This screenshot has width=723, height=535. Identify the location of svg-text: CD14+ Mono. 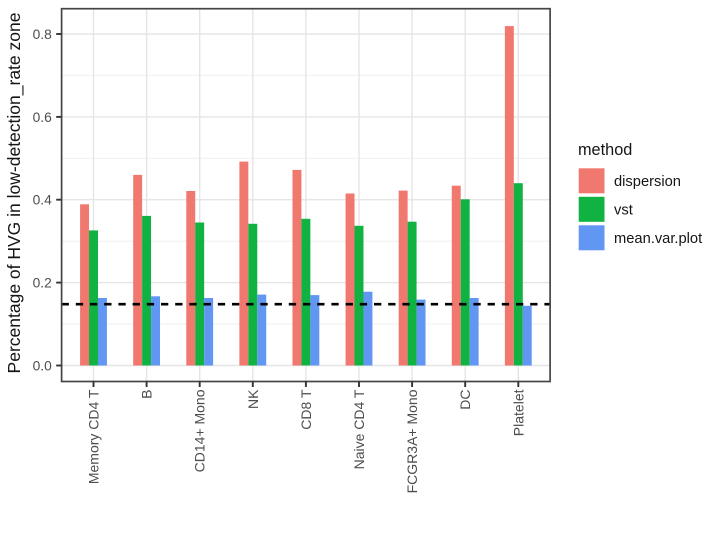
(200, 430).